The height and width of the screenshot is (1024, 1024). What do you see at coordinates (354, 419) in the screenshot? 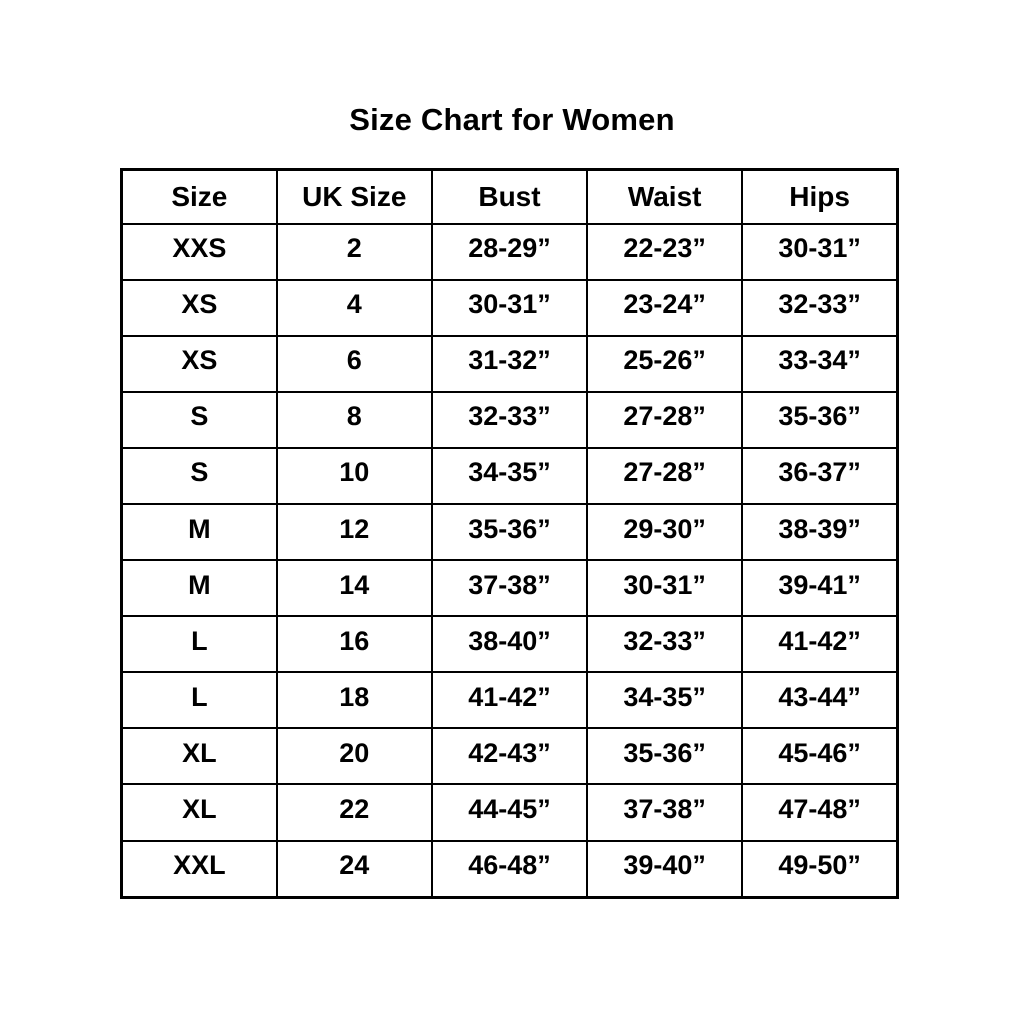
I see `table-cell: 8` at bounding box center [354, 419].